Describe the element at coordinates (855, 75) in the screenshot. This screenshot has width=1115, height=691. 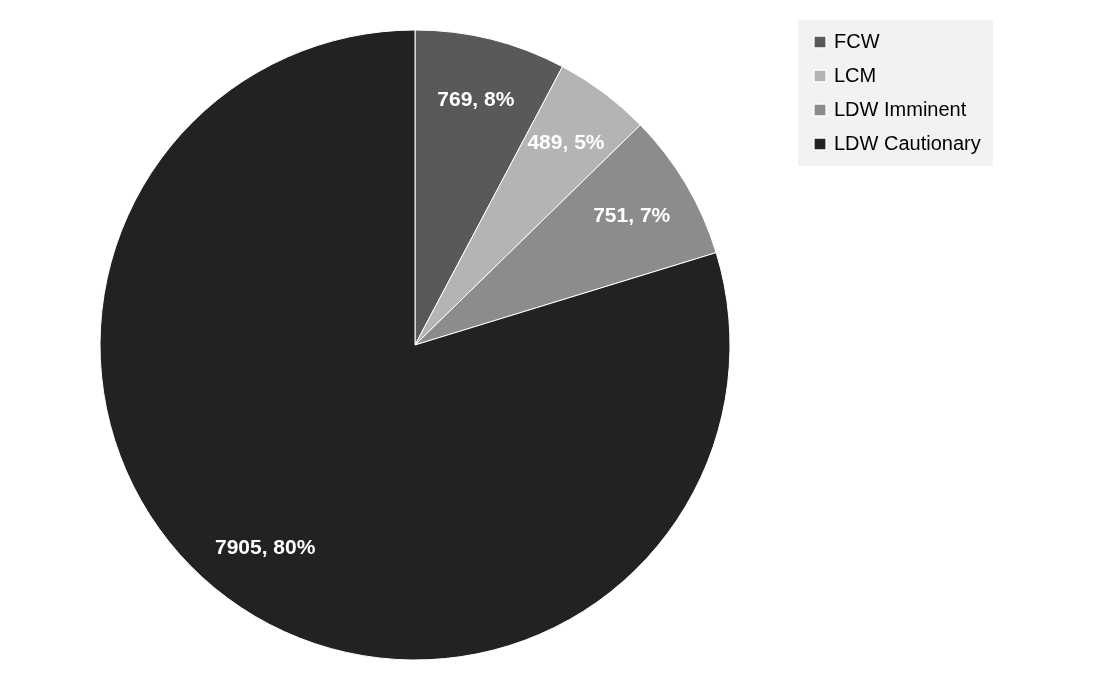
I see `legend-label: LCM` at that location.